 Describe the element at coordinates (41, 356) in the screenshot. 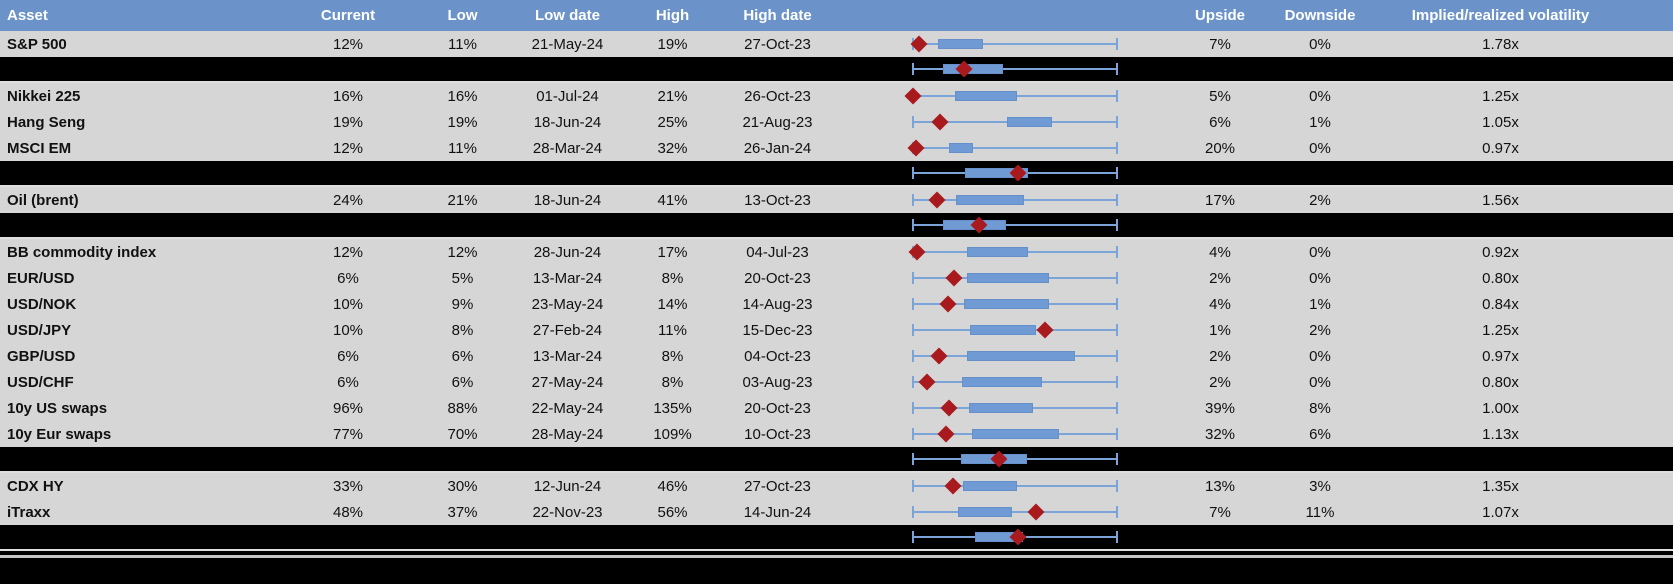

I see `asset-cell: GBP/USD` at that location.